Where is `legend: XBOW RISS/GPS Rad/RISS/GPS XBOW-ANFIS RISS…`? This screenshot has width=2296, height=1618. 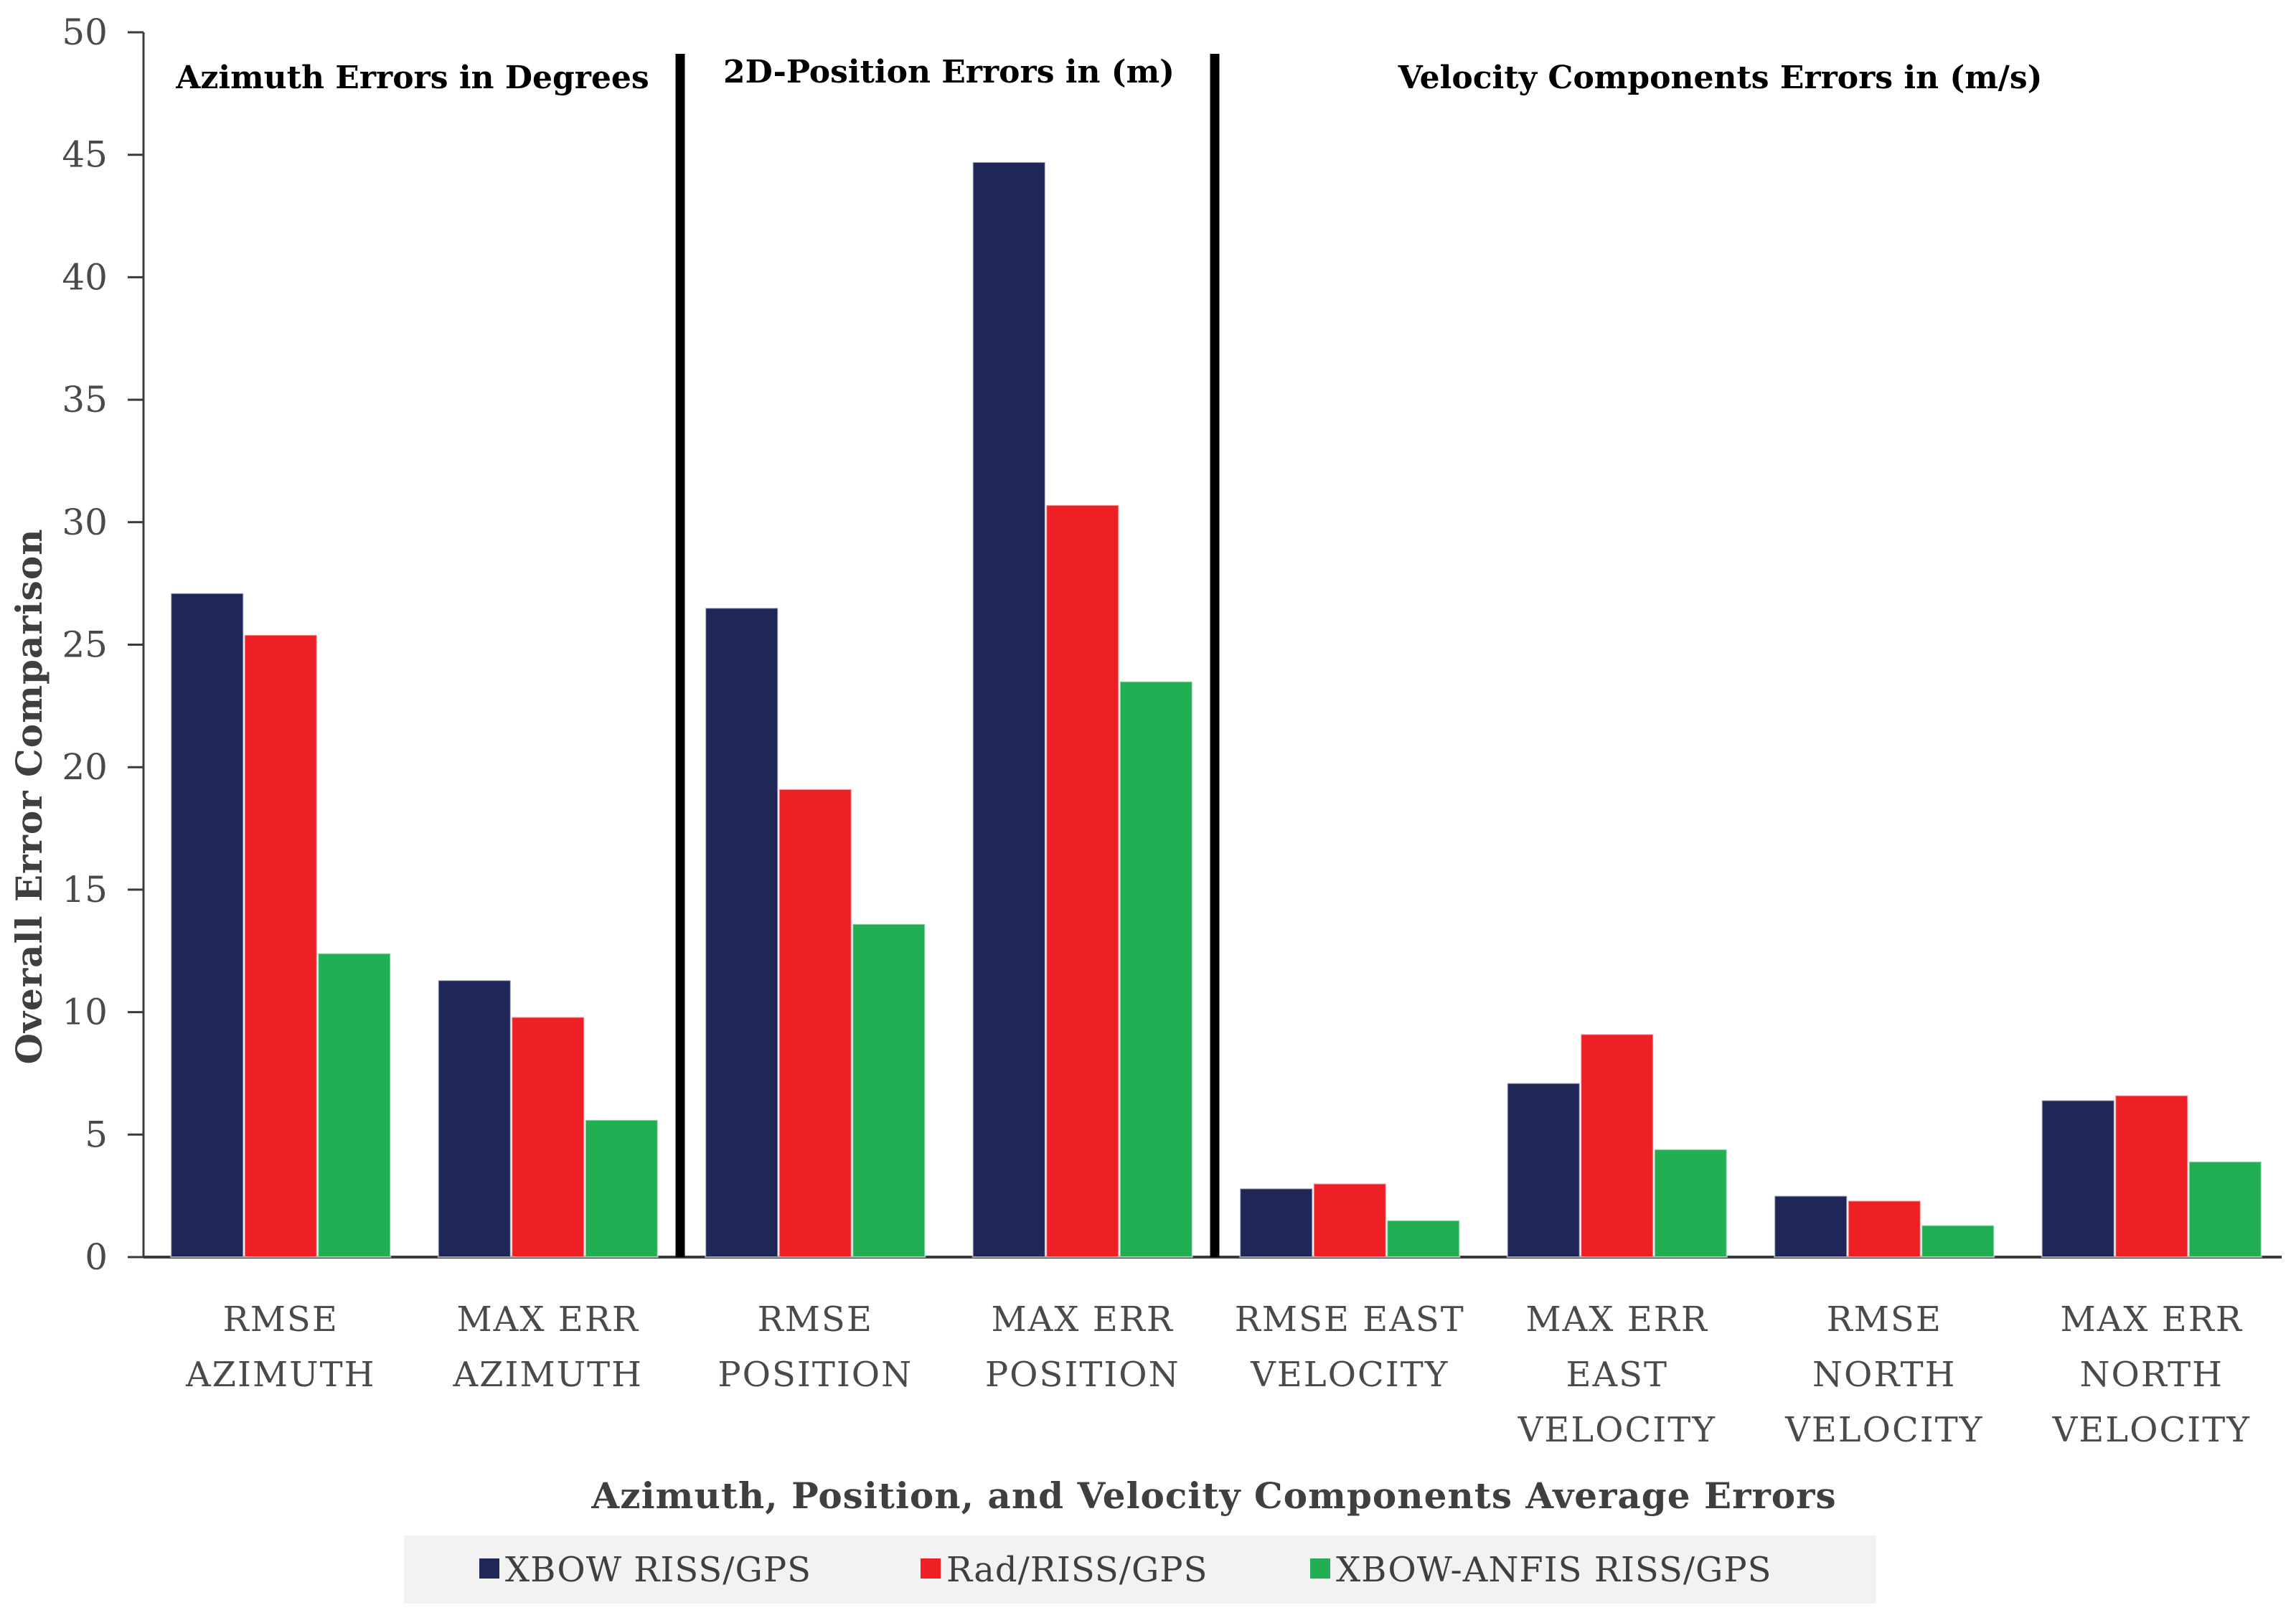
legend: XBOW RISS/GPS Rad/RISS/GPS XBOW-ANFIS RISS… is located at coordinates (1140, 1570).